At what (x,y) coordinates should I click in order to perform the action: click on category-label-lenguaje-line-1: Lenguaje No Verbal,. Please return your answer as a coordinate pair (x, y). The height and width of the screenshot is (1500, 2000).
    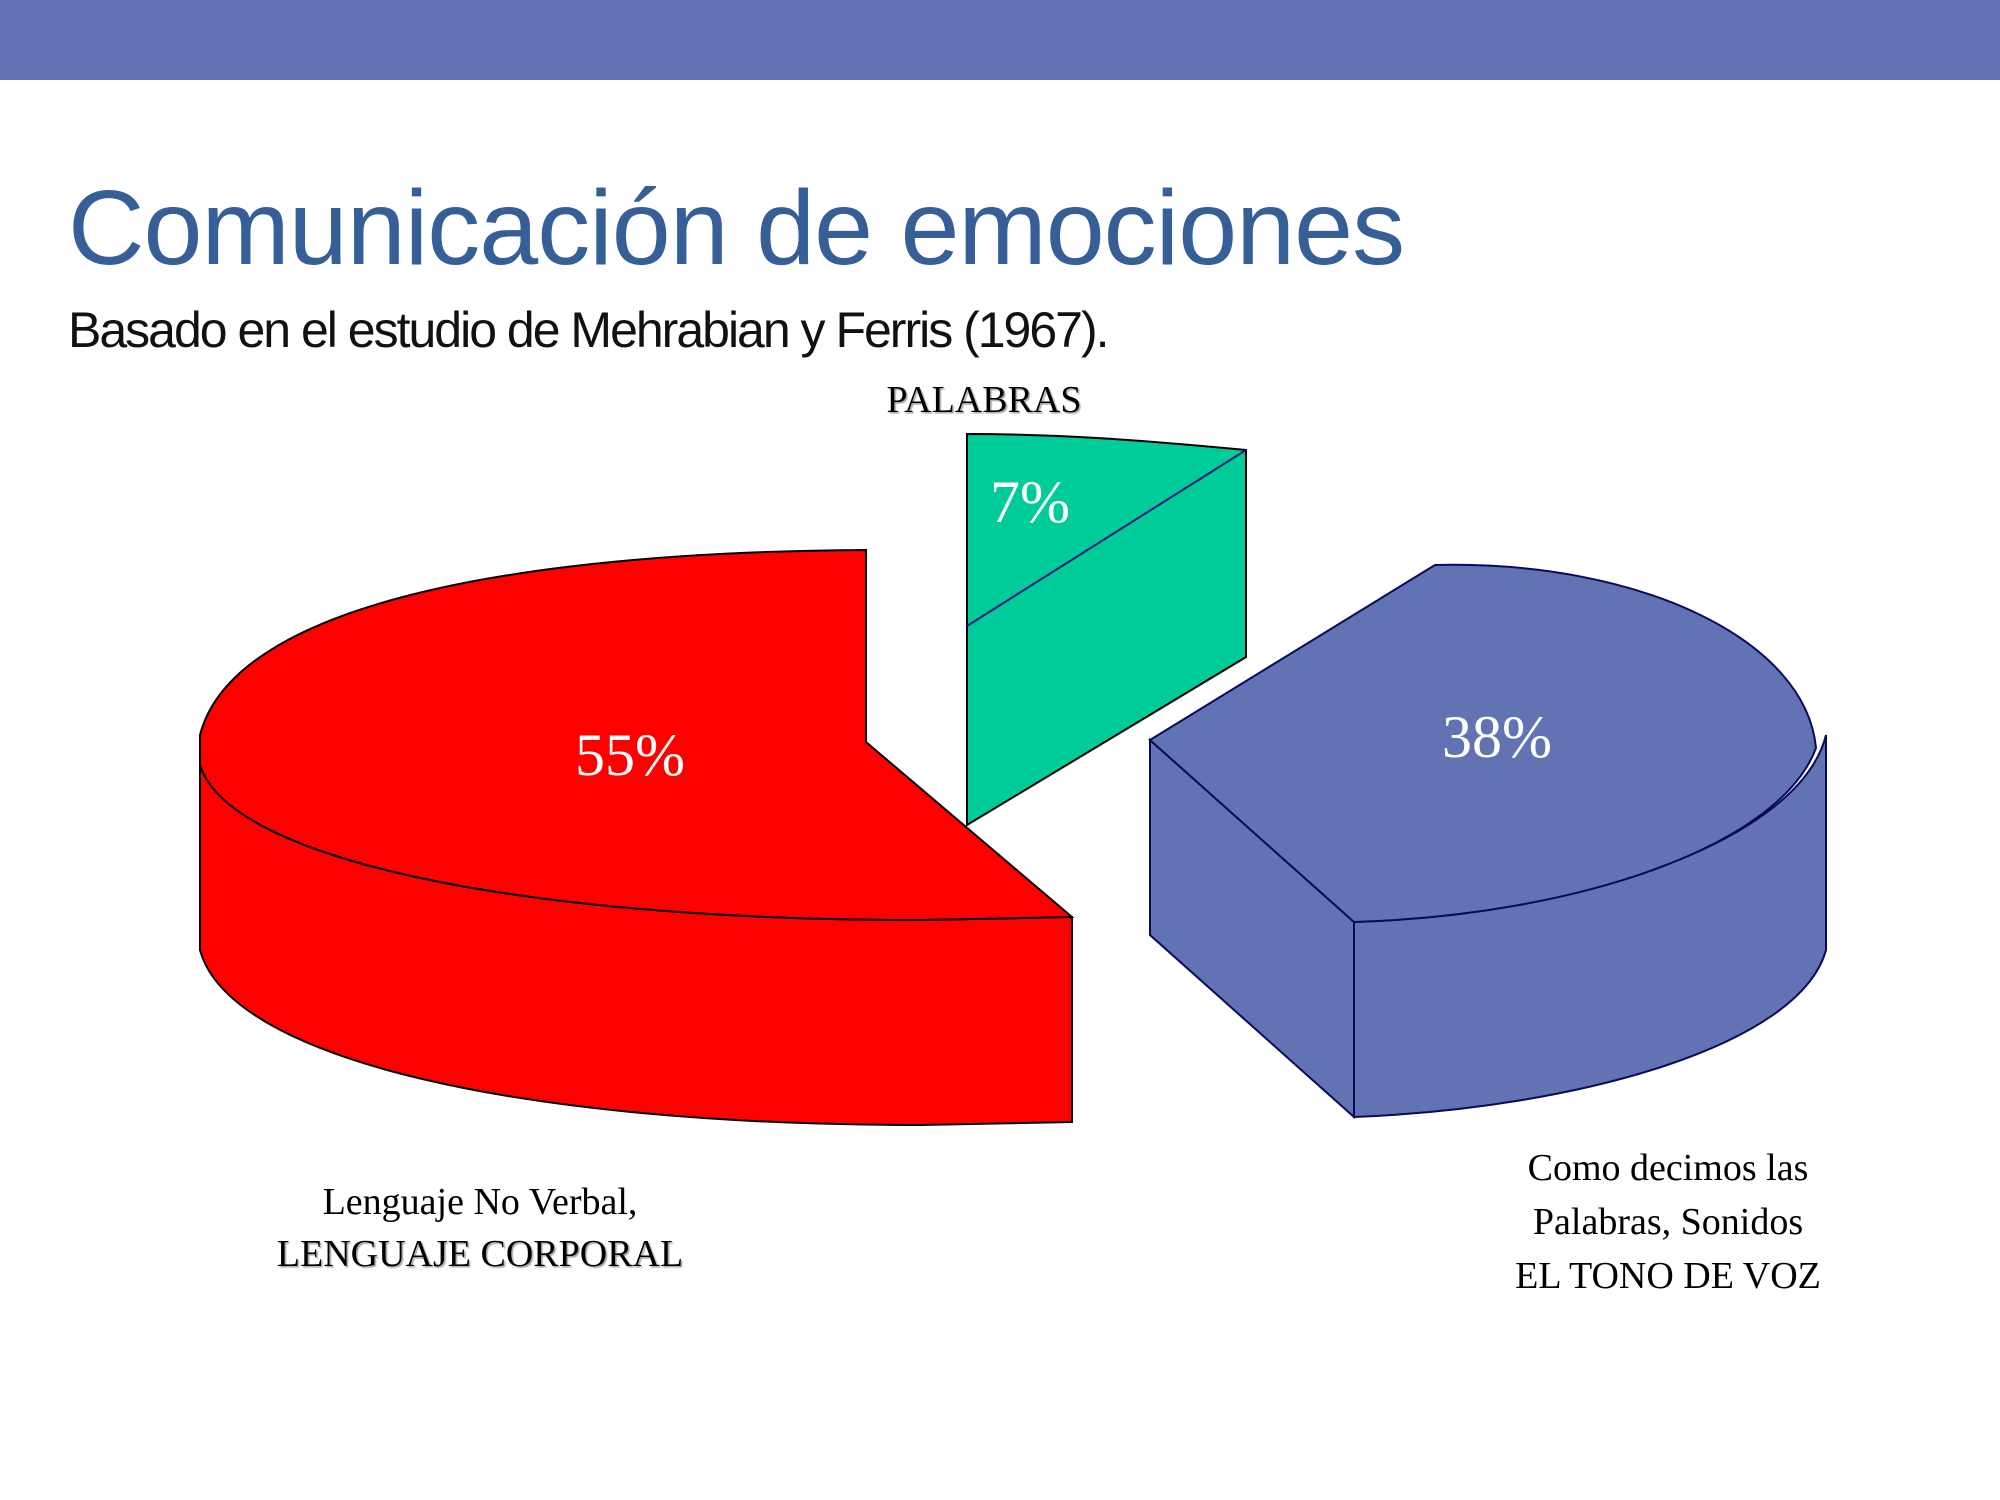
    Looking at the image, I should click on (480, 1202).